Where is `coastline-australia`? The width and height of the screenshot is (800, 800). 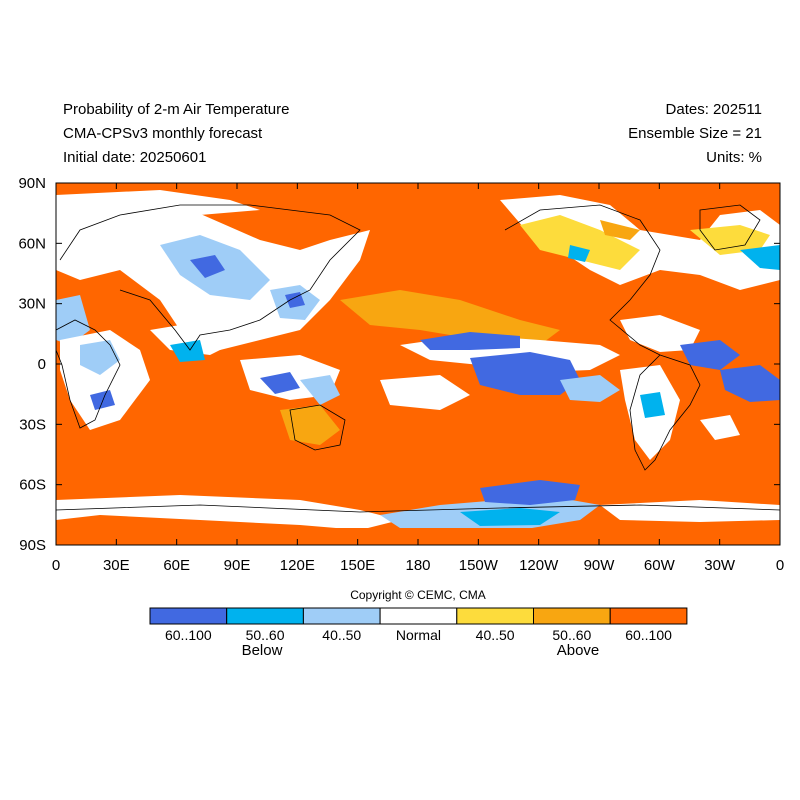 coastline-australia is located at coordinates (317, 427).